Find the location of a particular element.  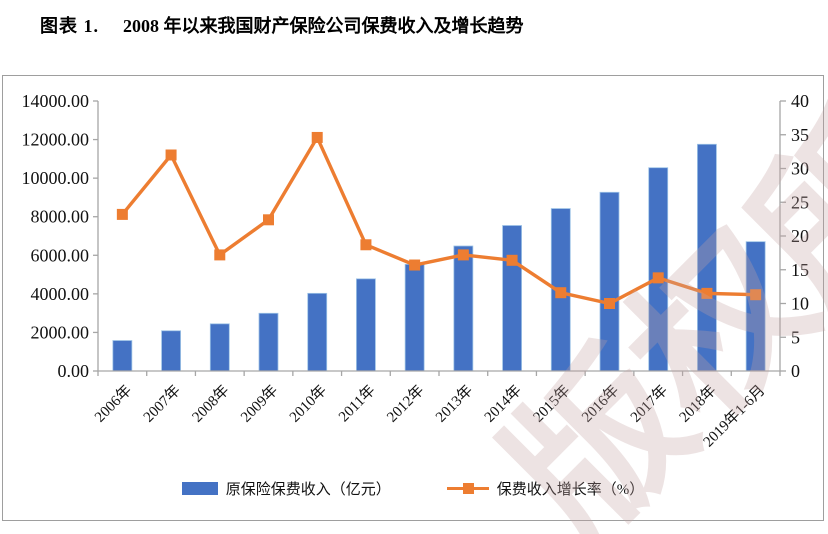

x-tick-label: 2009年 is located at coordinates (259, 404).